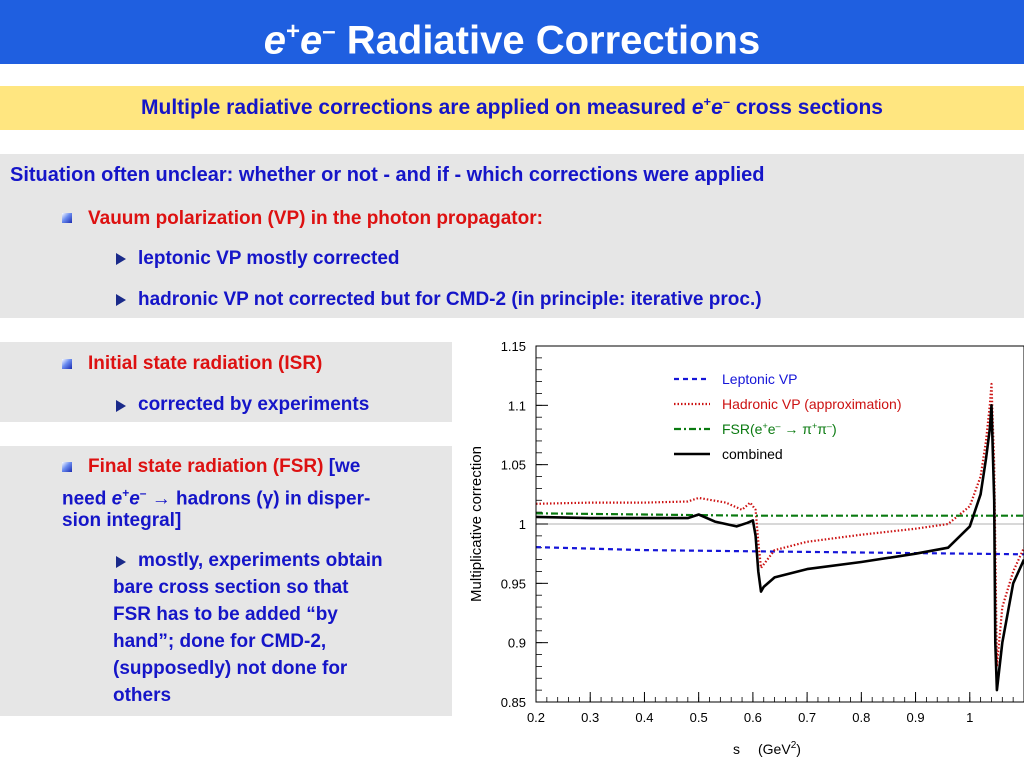  Describe the element at coordinates (536, 717) in the screenshot. I see `x-tick-label: 0.2` at that location.